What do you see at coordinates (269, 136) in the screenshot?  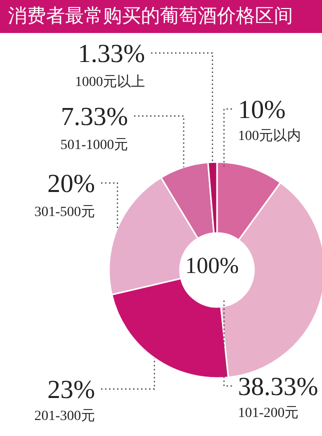 I see `slice-label: 100元以内` at bounding box center [269, 136].